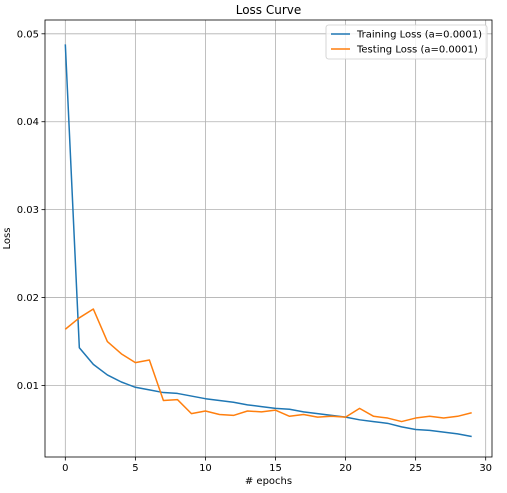 The height and width of the screenshot is (493, 507). What do you see at coordinates (269, 10) in the screenshot?
I see `chart-title: Loss Curve` at bounding box center [269, 10].